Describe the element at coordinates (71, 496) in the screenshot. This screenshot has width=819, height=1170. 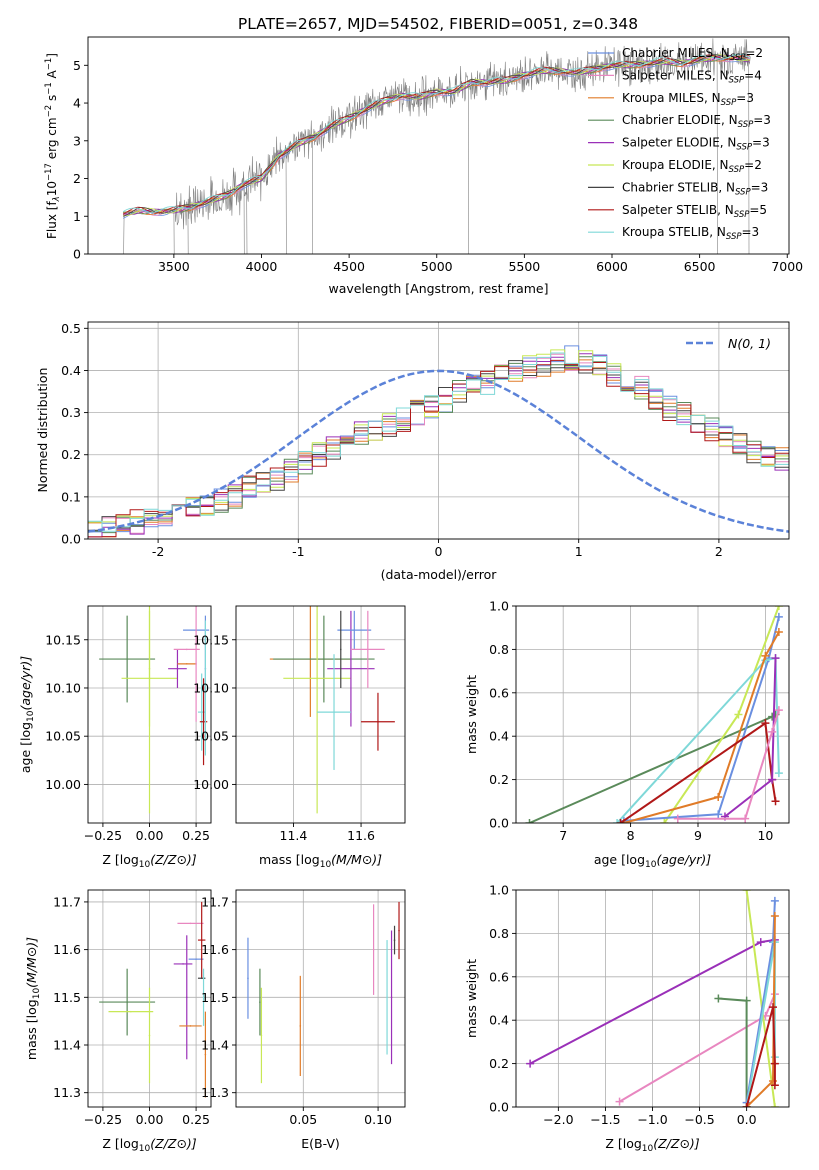
I see `y-tick-label: 0.1` at that location.